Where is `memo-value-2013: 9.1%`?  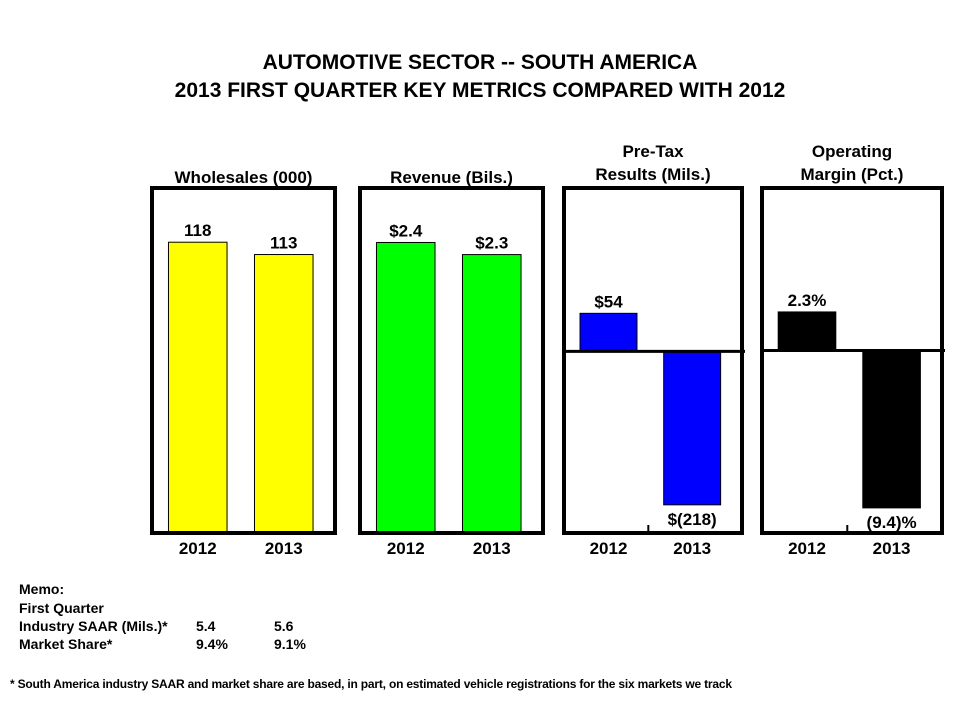 memo-value-2013: 9.1% is located at coordinates (290, 644).